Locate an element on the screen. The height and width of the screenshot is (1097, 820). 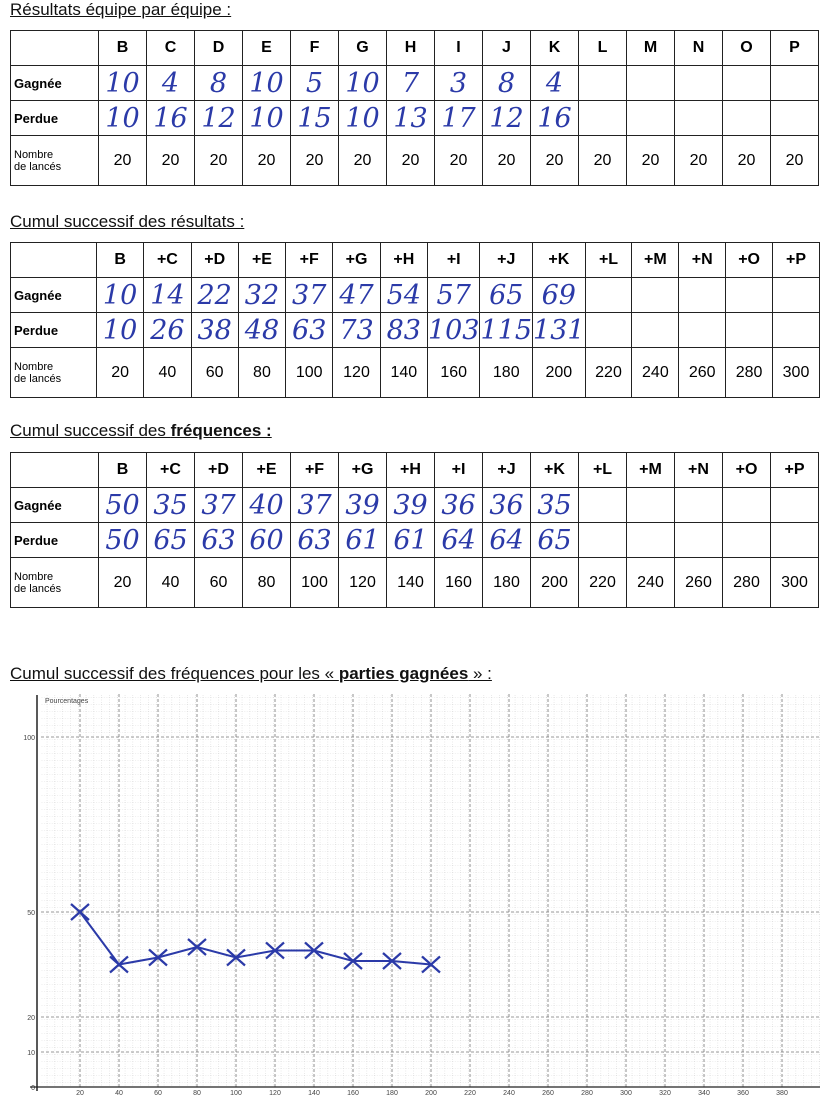
cell: 3 is located at coordinates (458, 83).